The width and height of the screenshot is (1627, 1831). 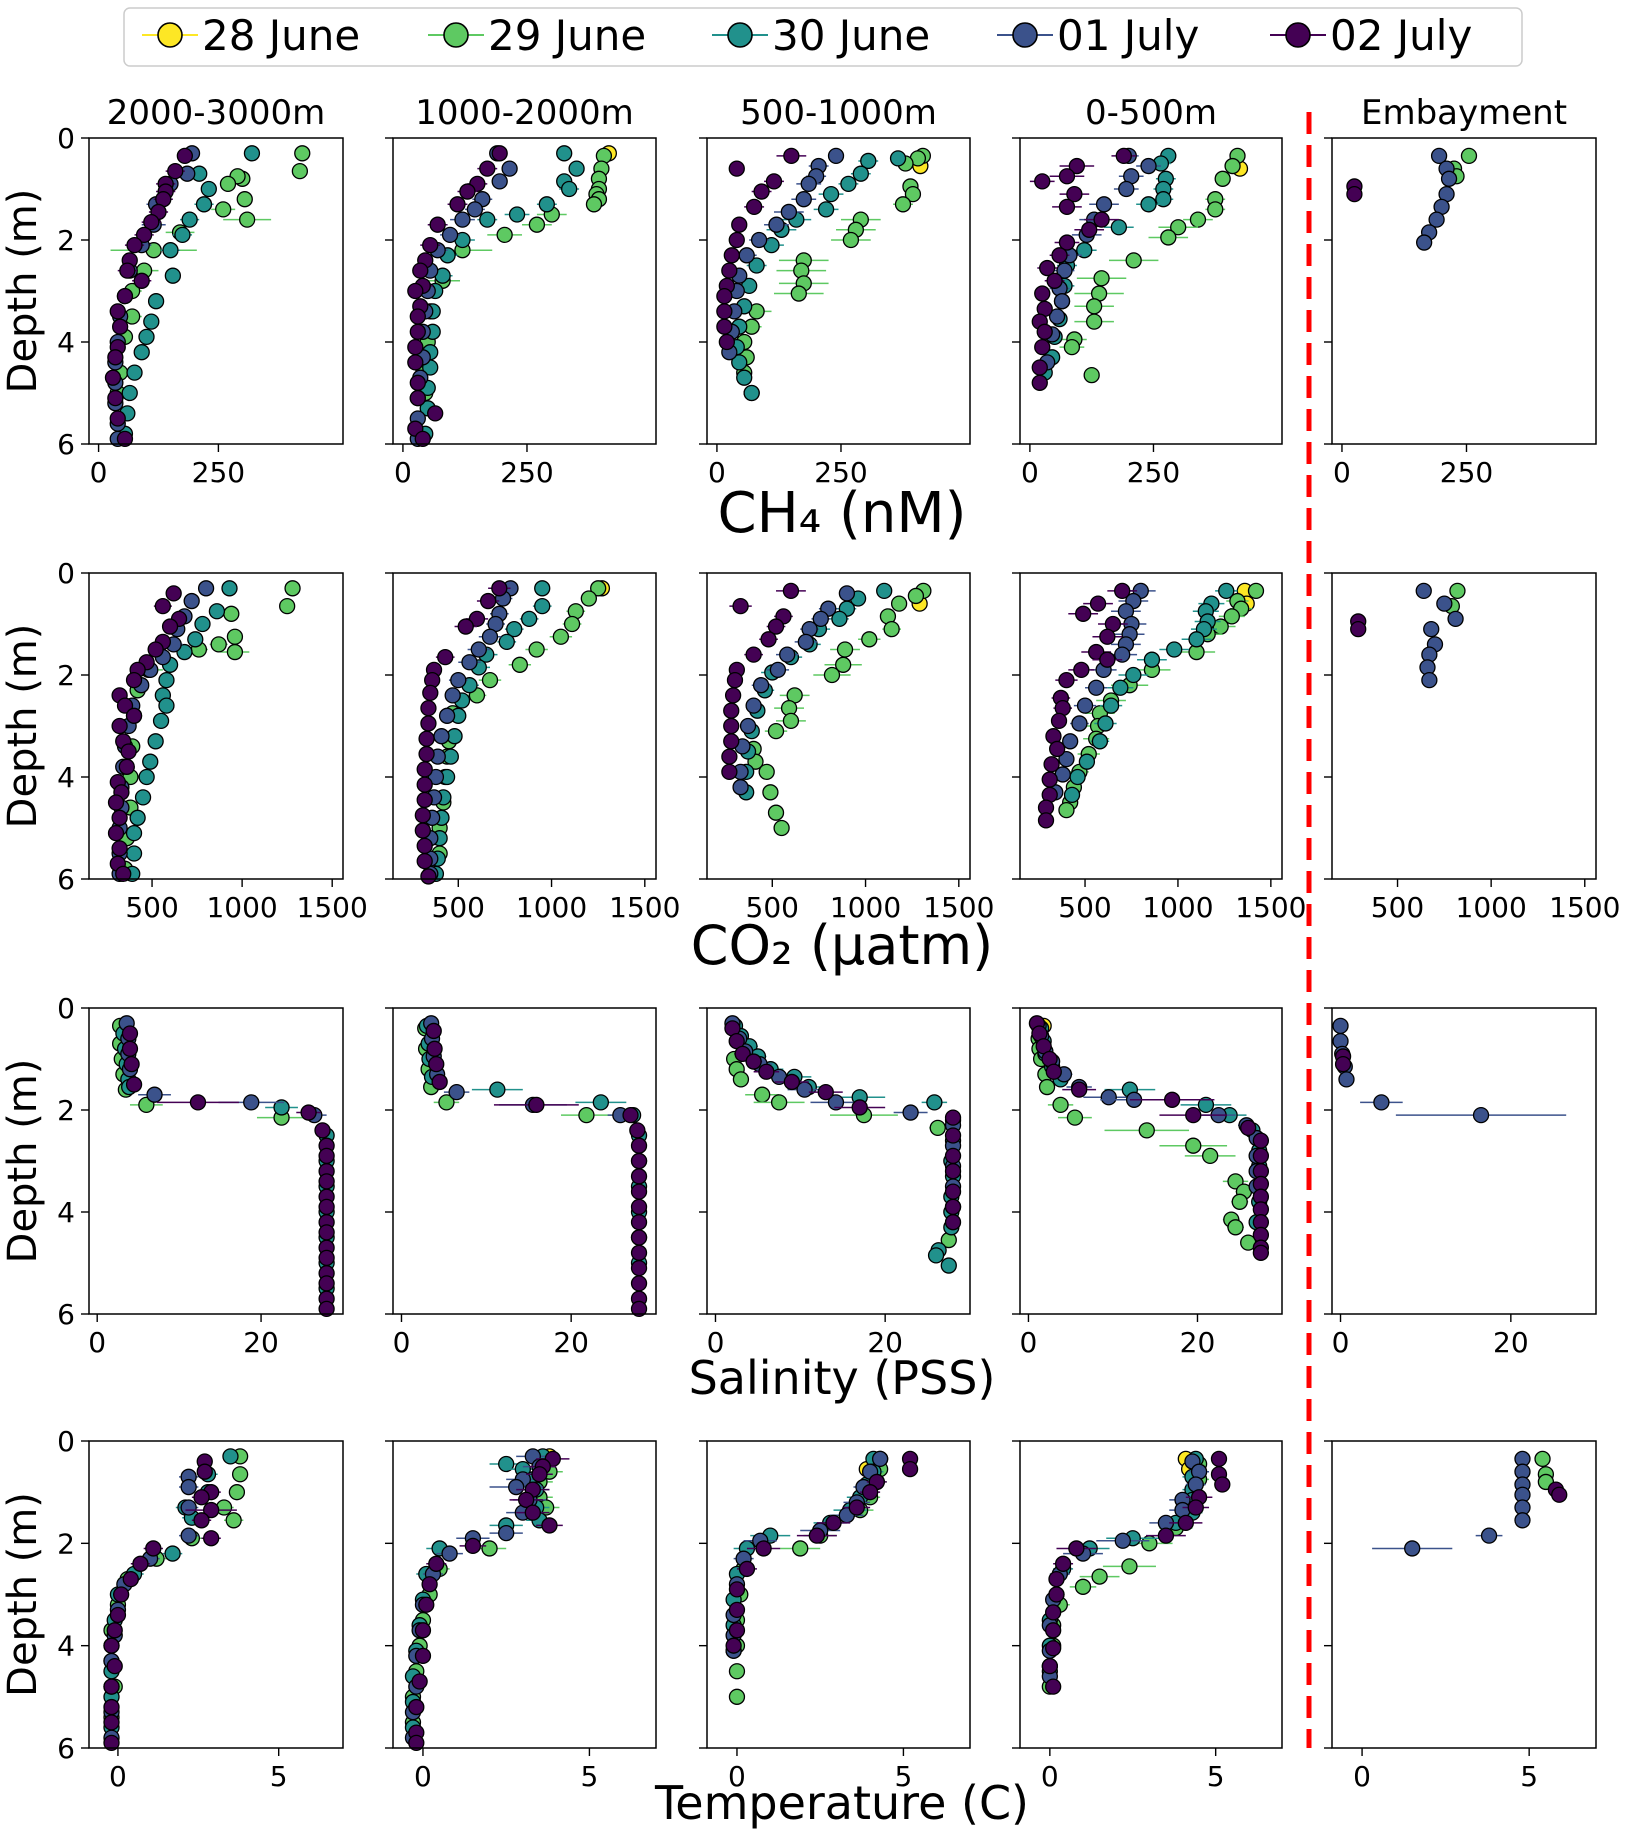 I want to click on x-tick-label: 500, so click(x=1397, y=907).